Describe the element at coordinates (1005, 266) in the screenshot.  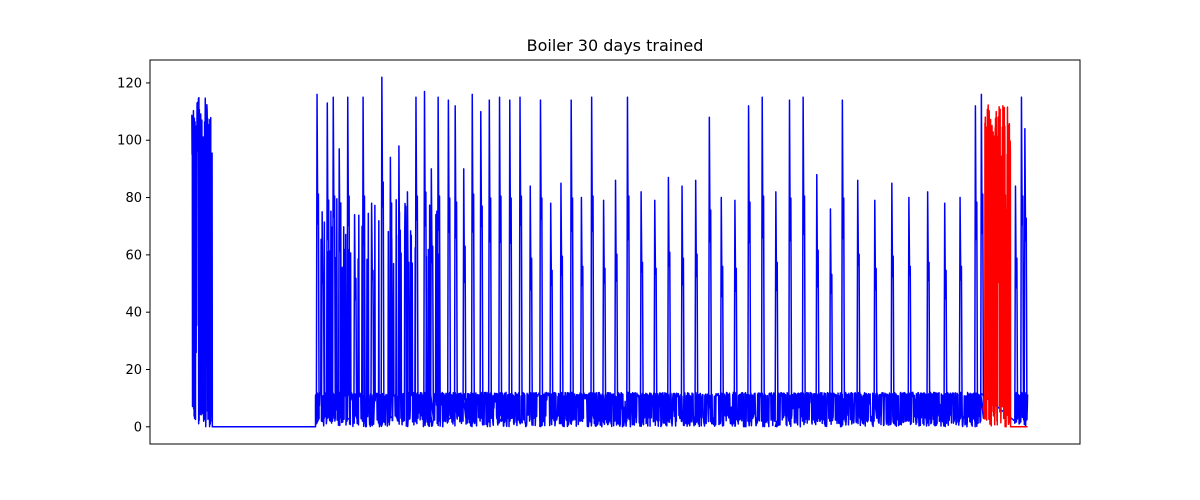
I see `series-line-red` at that location.